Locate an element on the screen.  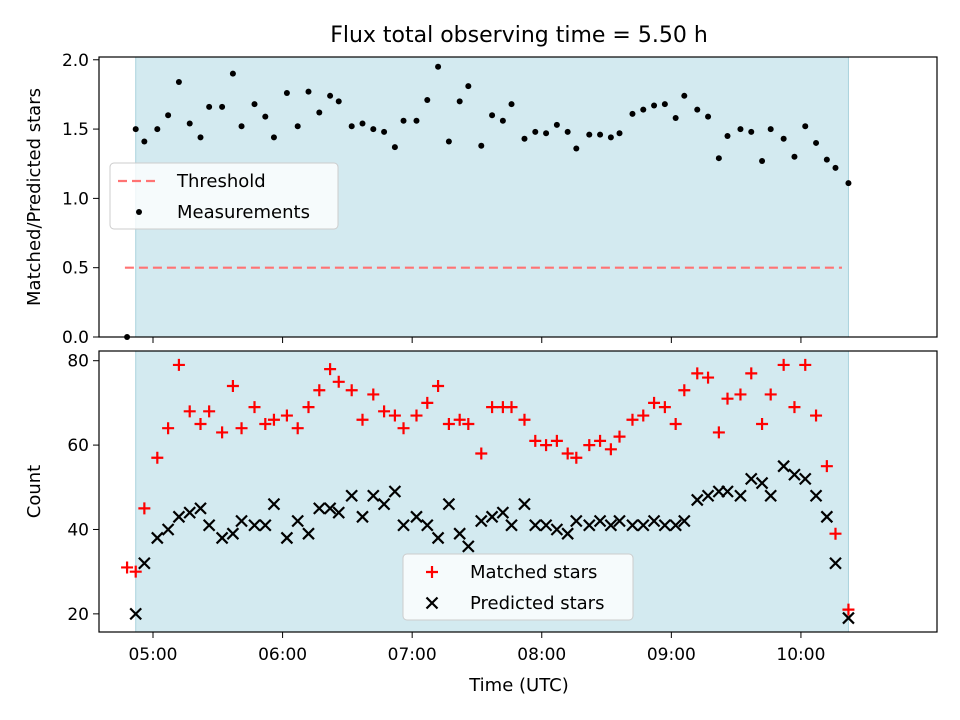
y-tick-label: 40 is located at coordinates (78, 530).